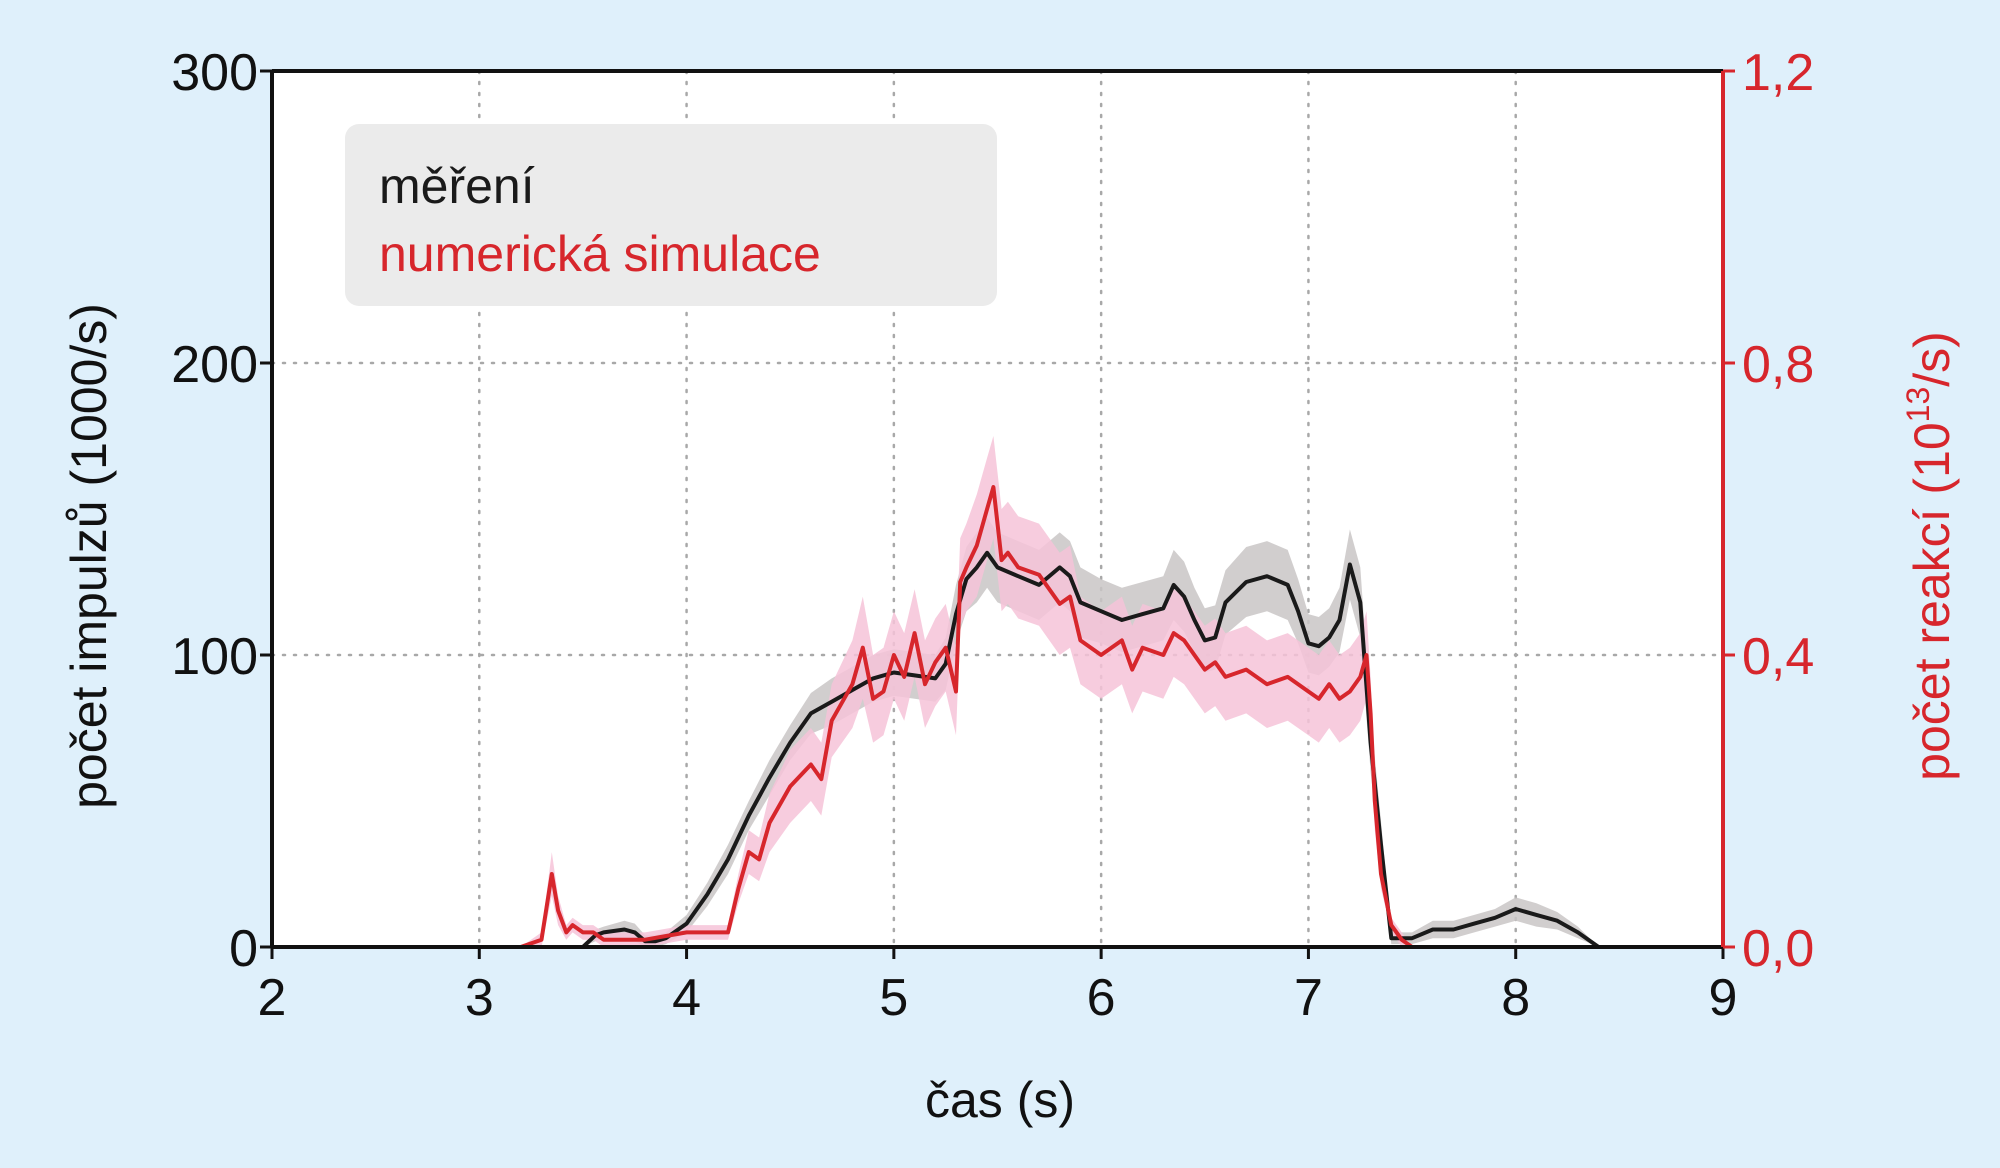 The width and height of the screenshot is (2000, 1168). I want to click on x-tick-label: 9, so click(1723, 998).